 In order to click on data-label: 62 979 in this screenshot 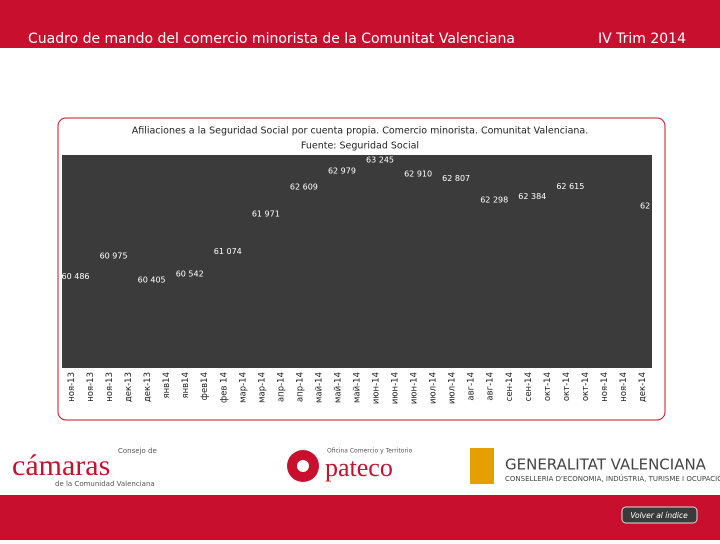, I will do `click(342, 171)`.